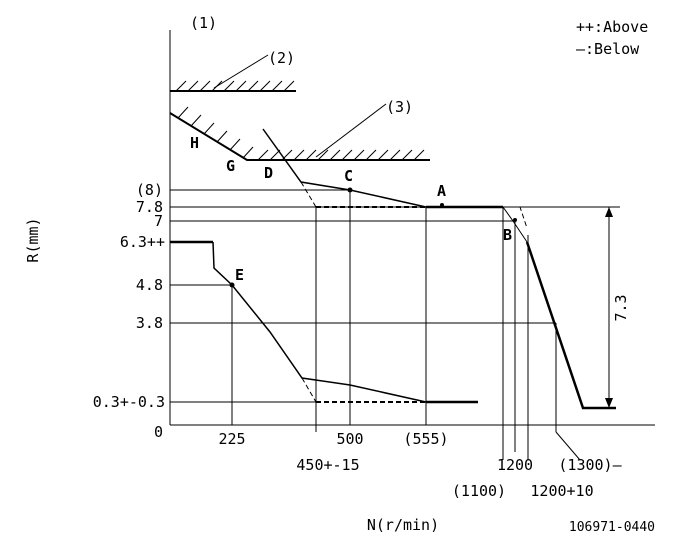 The width and height of the screenshot is (681, 549). What do you see at coordinates (349, 439) in the screenshot?
I see `x-tick-500: 500` at bounding box center [349, 439].